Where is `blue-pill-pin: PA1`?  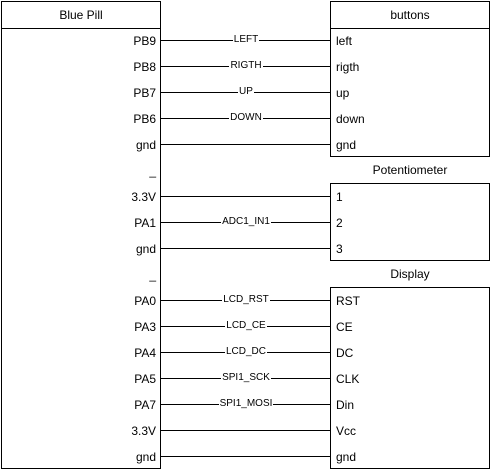
blue-pill-pin: PA1 is located at coordinates (145, 223).